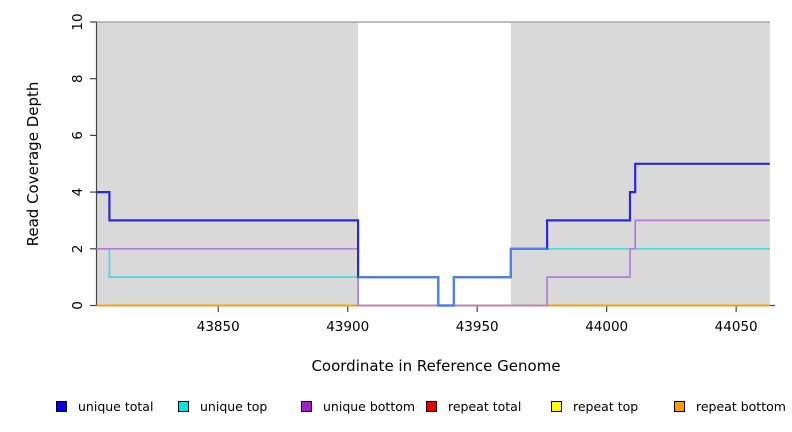 This screenshot has height=432, width=792. I want to click on y-tick-label: 0, so click(78, 305).